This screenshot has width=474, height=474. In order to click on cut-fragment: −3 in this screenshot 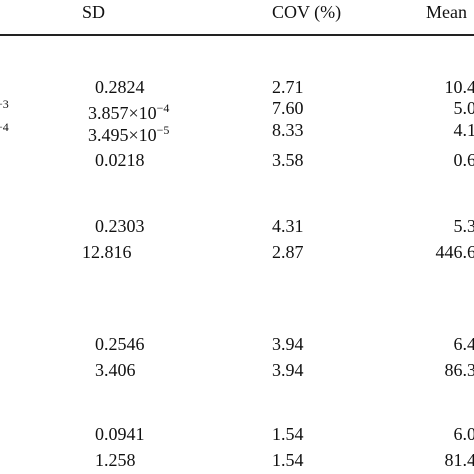, I will do `click(4, 104)`.